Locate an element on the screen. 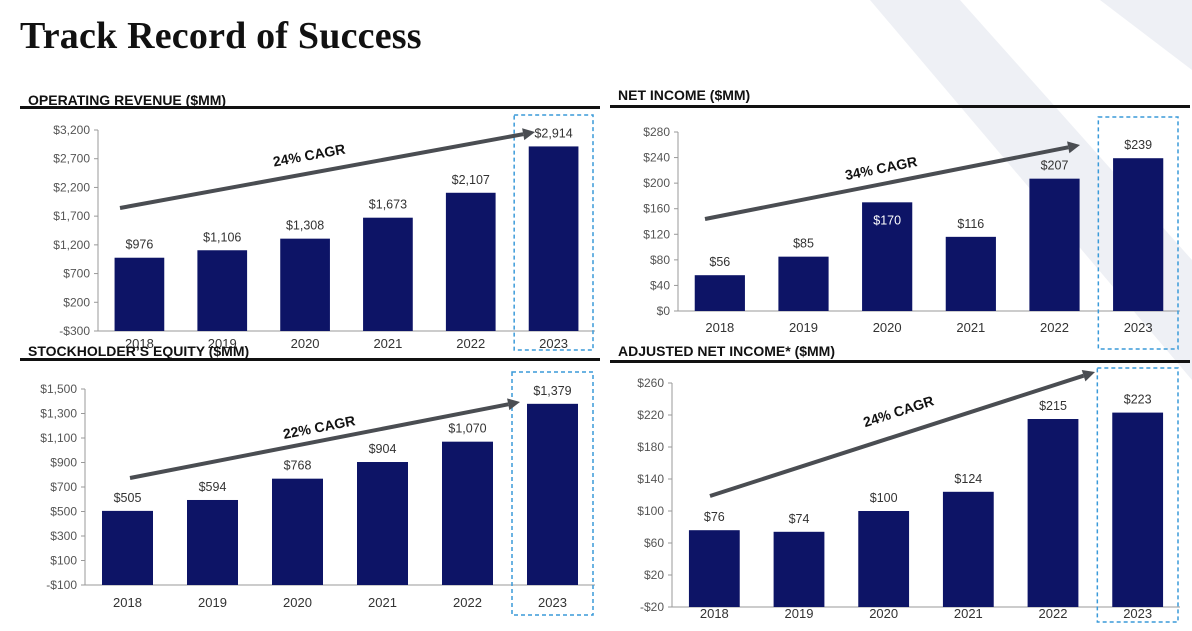  data-label-2021: $1,673 is located at coordinates (388, 205).